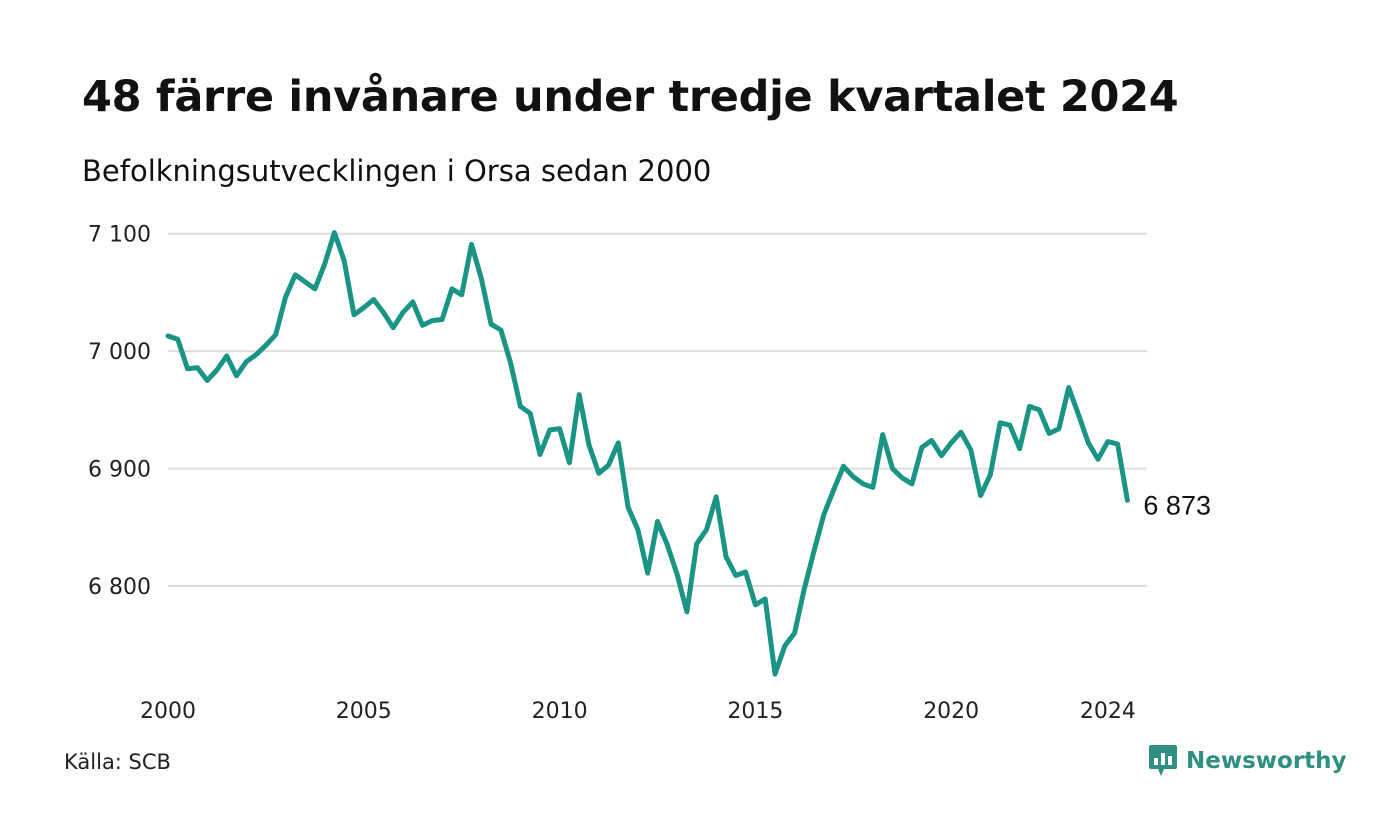  Describe the element at coordinates (119, 470) in the screenshot. I see `y-tick-label: 6 900` at that location.